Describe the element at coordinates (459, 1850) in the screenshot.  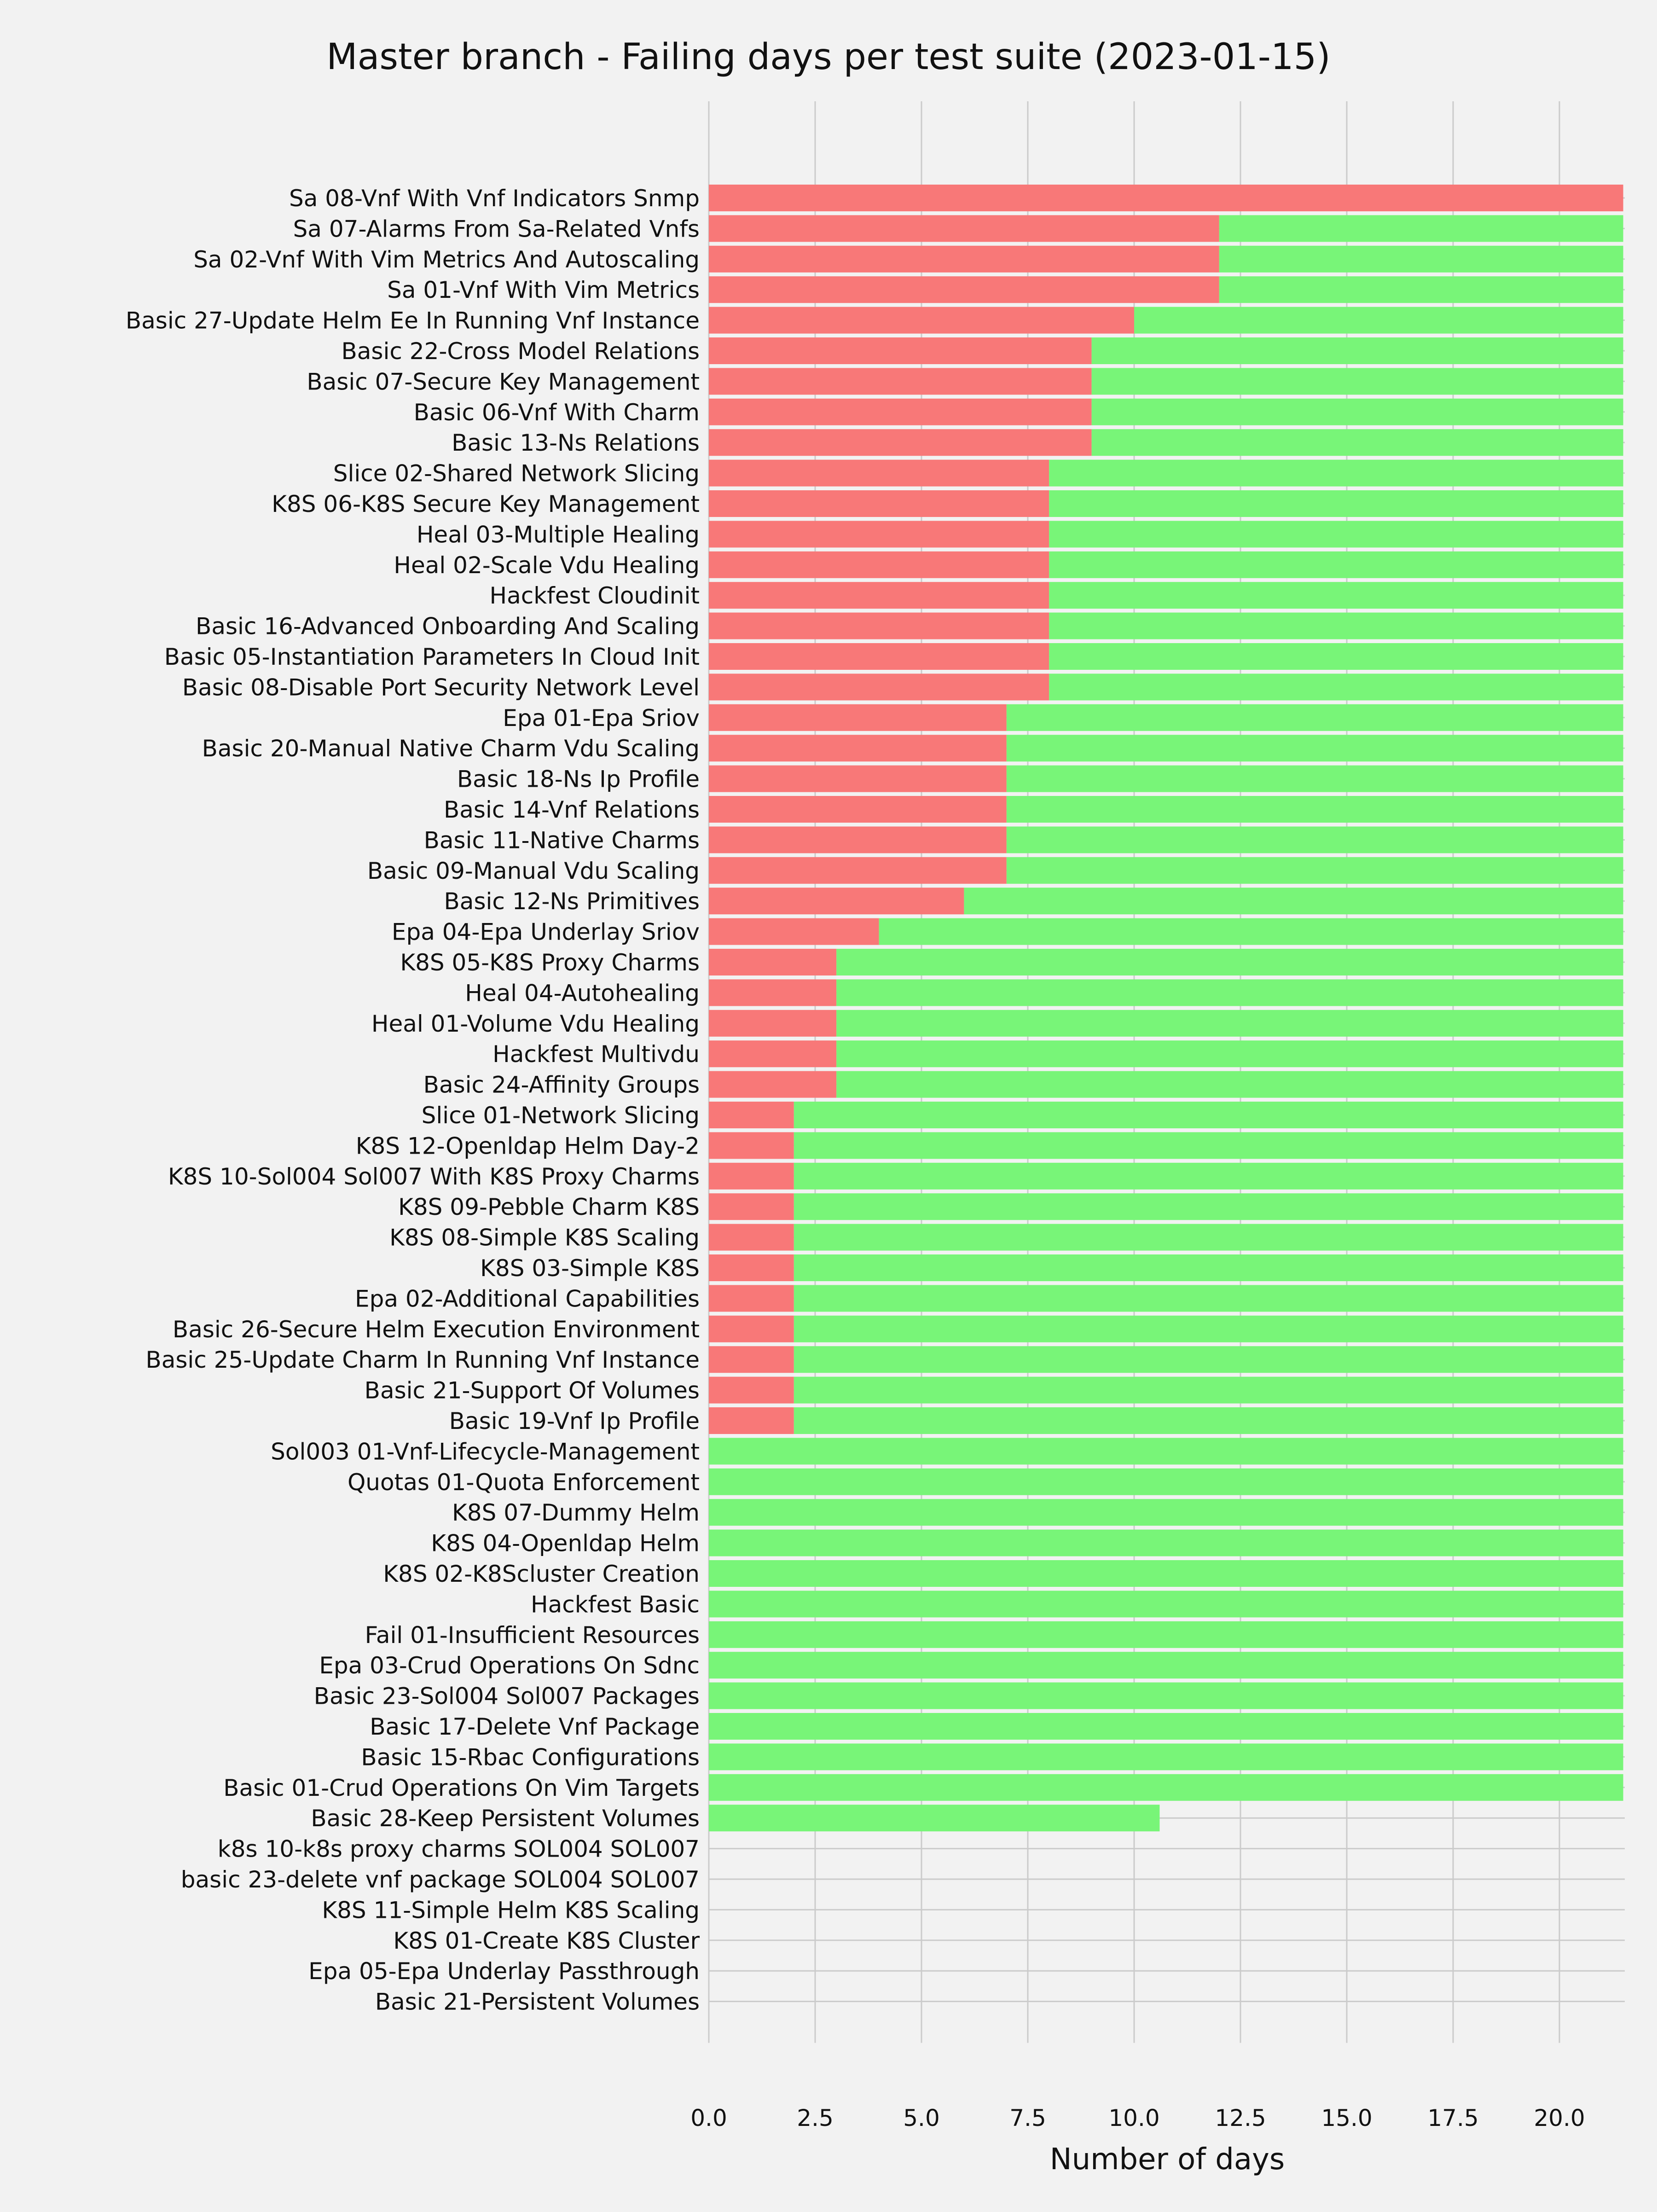
I see `category-label: k8s 10-k8s proxy charms SOL004 SOL007` at that location.